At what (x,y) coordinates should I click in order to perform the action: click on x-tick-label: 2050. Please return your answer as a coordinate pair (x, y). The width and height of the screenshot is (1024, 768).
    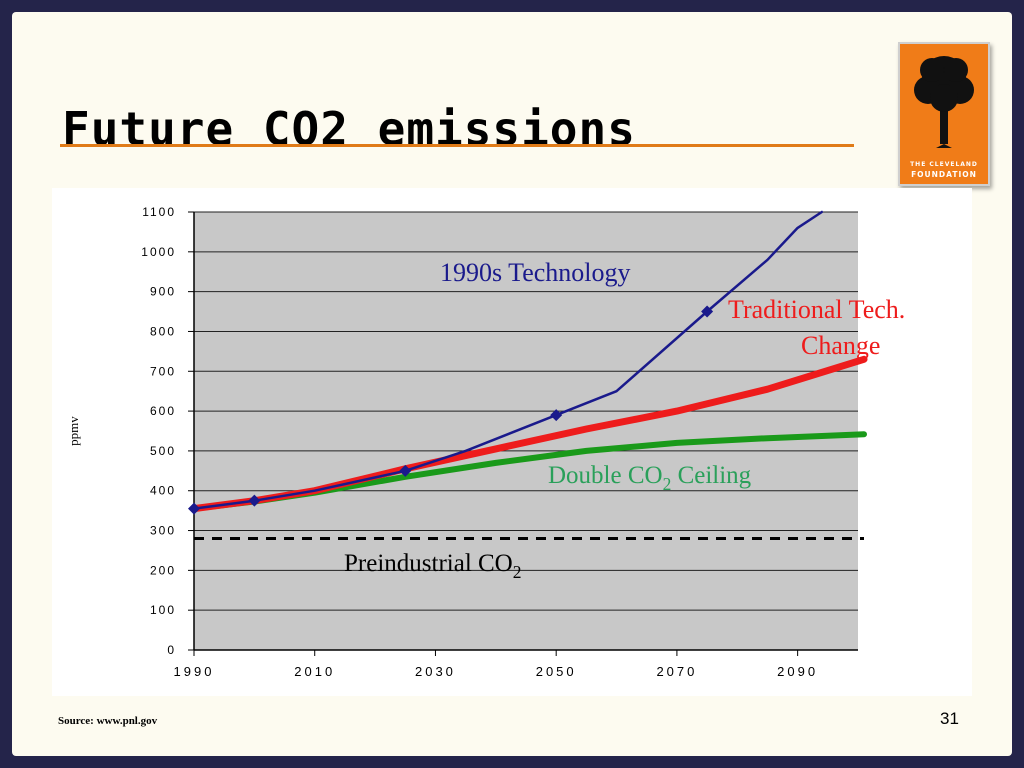
    Looking at the image, I should click on (556, 671).